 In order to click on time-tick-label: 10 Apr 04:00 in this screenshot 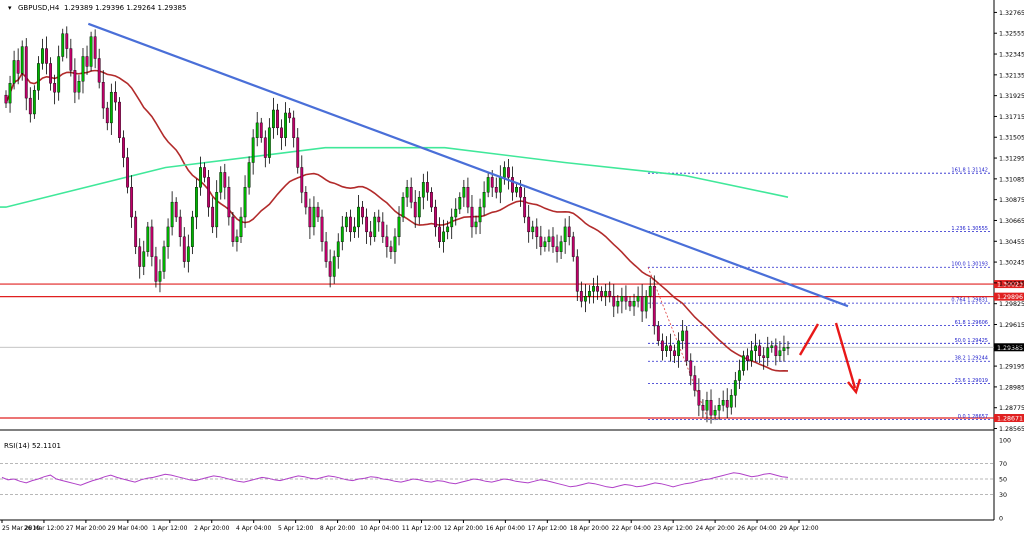, I will do `click(379, 528)`.